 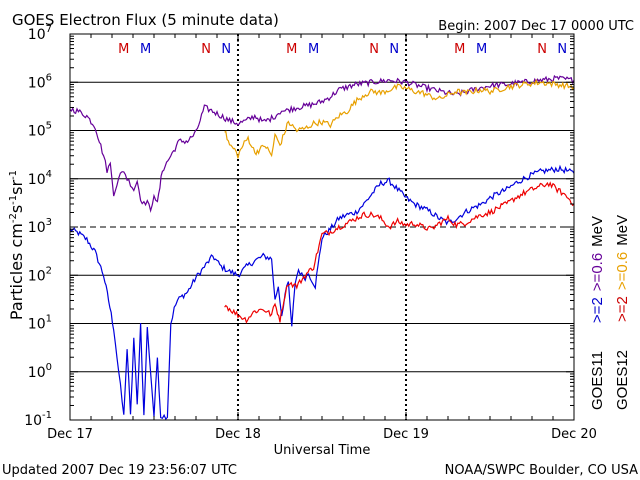 I want to click on legend-goes12-06mev: >=0.6, so click(x=622, y=271).